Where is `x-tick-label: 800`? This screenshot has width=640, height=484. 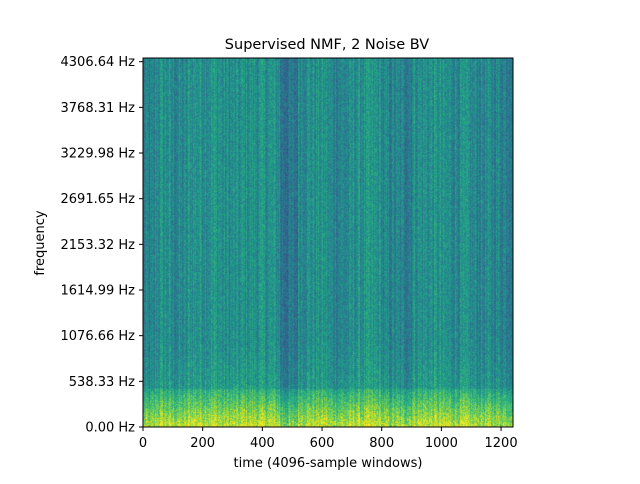
x-tick-label: 800 is located at coordinates (381, 443).